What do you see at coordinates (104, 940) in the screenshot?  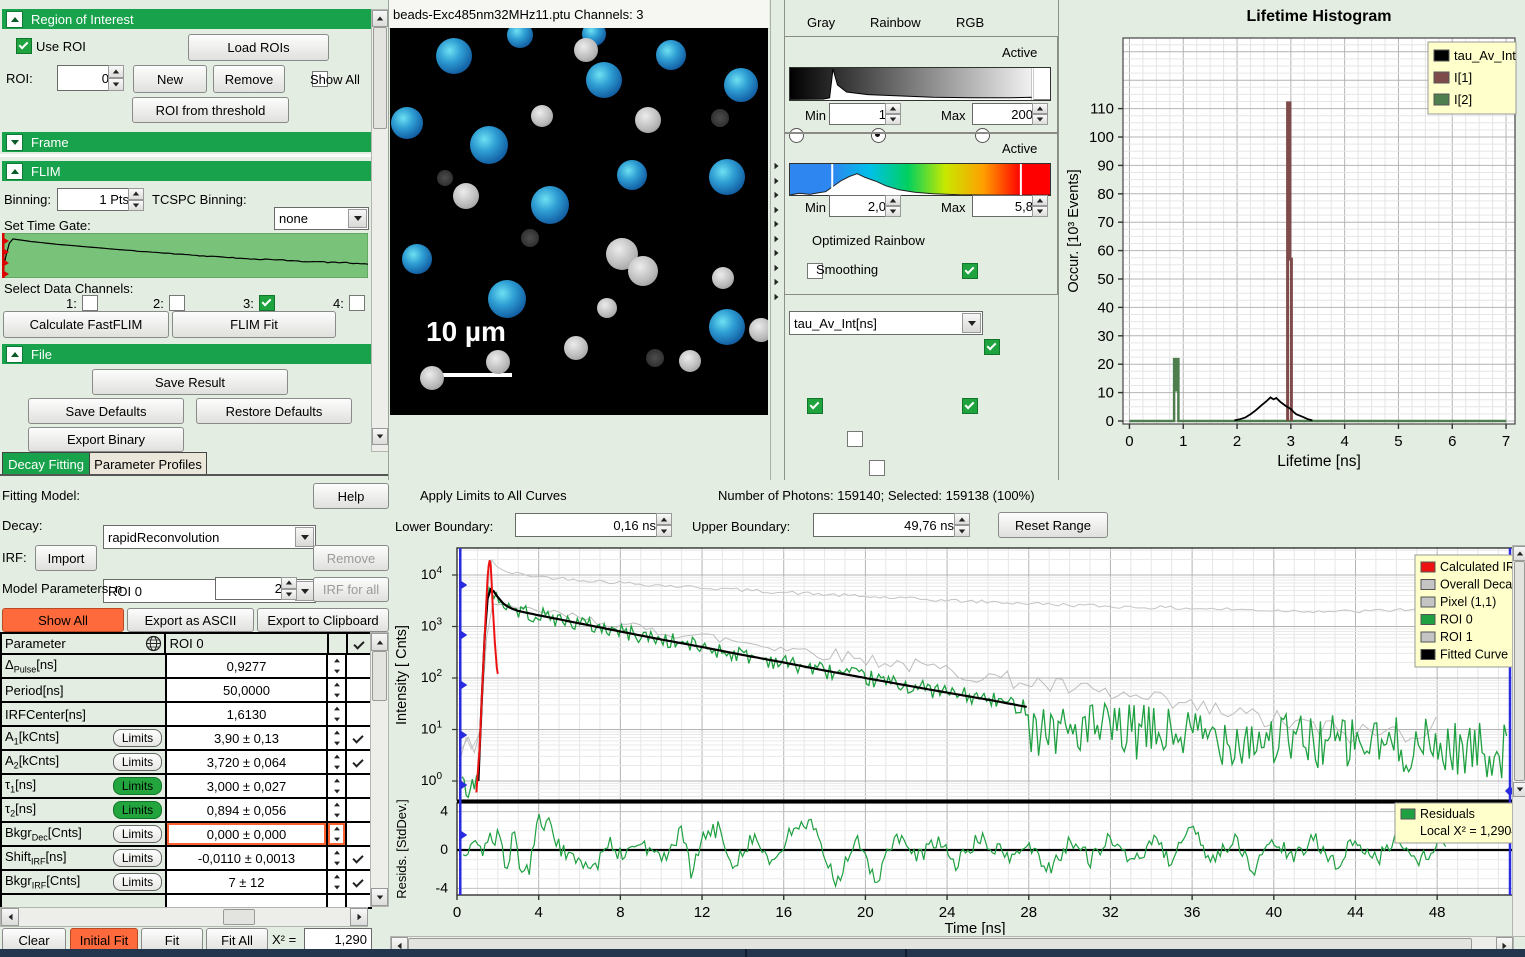 I see `initial-fit-button: Initial Fit` at bounding box center [104, 940].